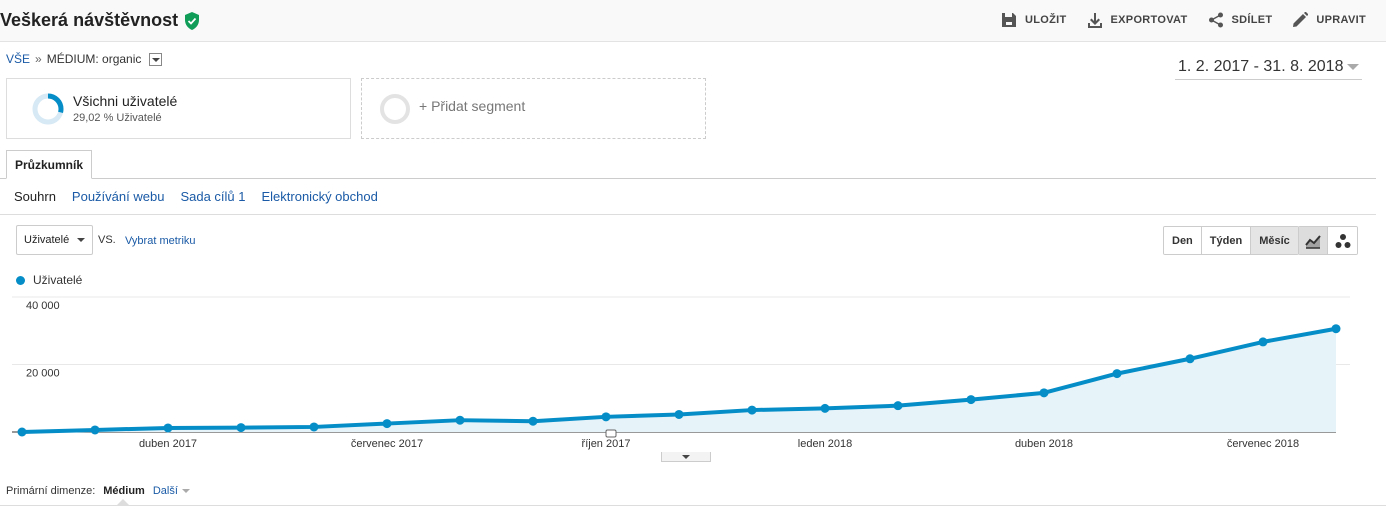 Image resolution: width=1386 pixels, height=509 pixels. Describe the element at coordinates (1226, 240) in the screenshot. I see `period-week-button: Týden` at that location.